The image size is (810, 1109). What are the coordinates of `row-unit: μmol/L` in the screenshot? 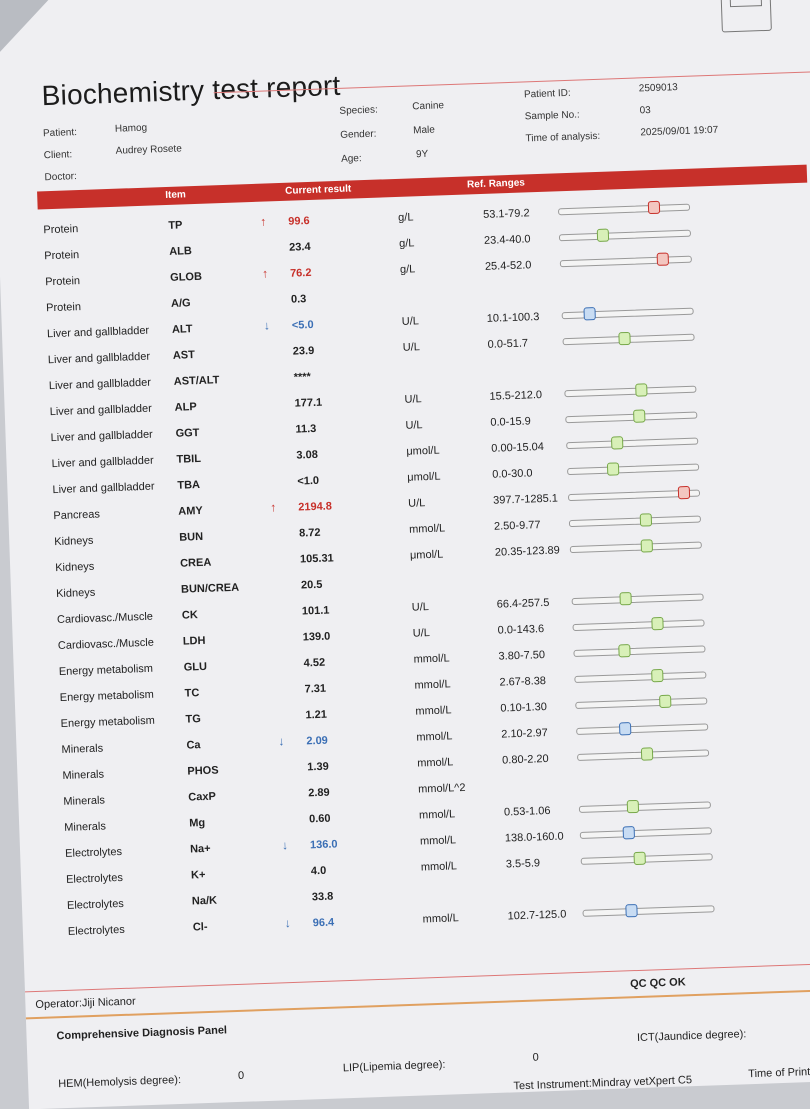 It's located at (426, 555).